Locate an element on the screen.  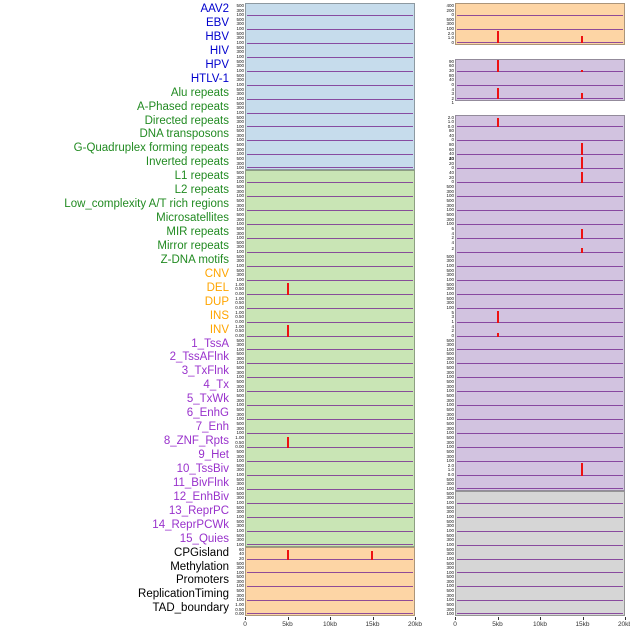
row-label: Promoters is located at coordinates (202, 580).